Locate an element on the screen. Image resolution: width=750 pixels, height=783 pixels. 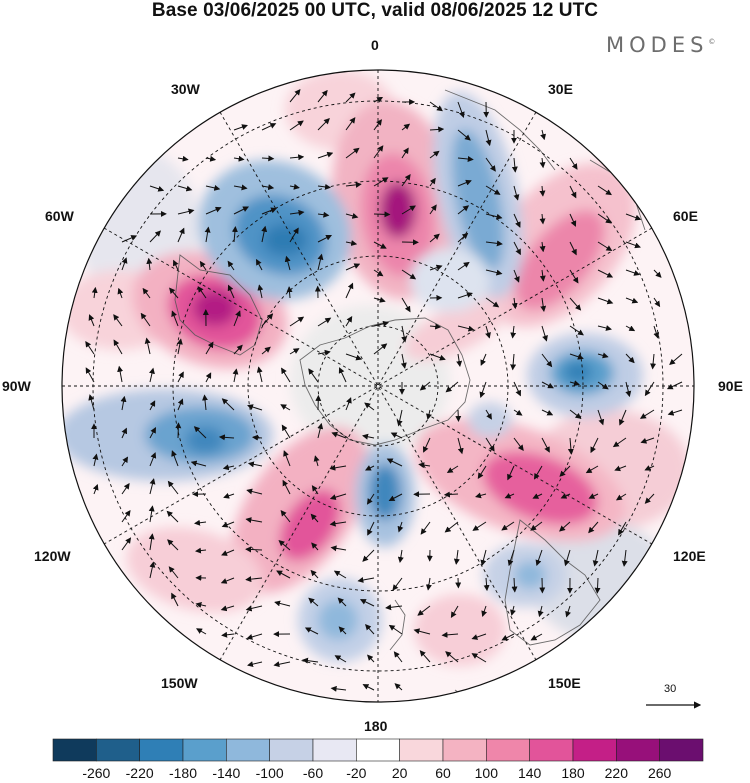
colorbar is located at coordinates (378, 750).